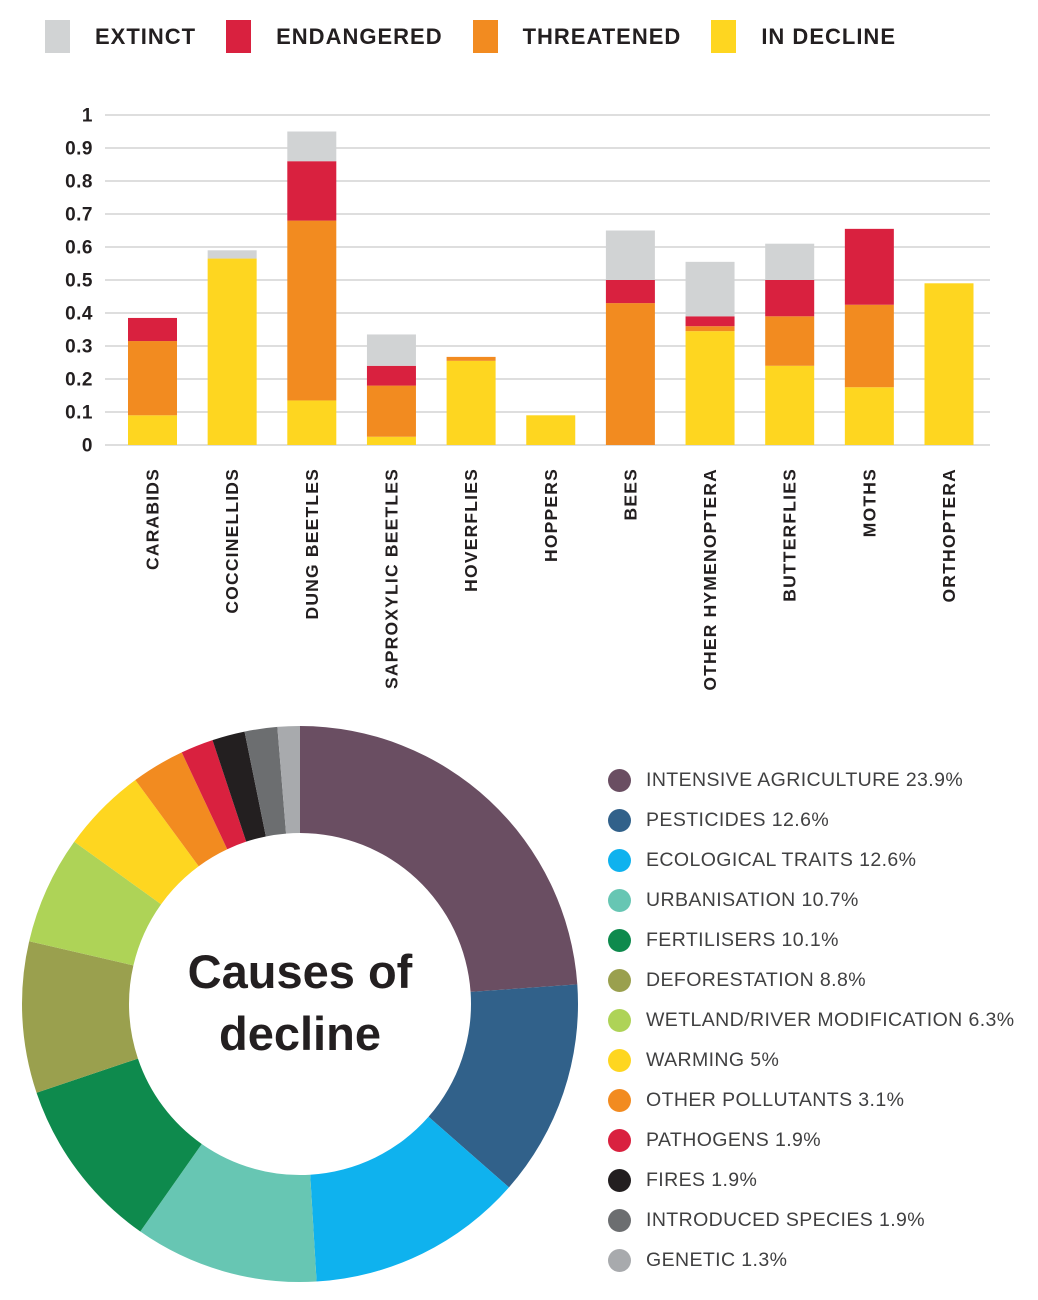  What do you see at coordinates (439, 859) in the screenshot?
I see `donut-slice-intensive-agriculture` at bounding box center [439, 859].